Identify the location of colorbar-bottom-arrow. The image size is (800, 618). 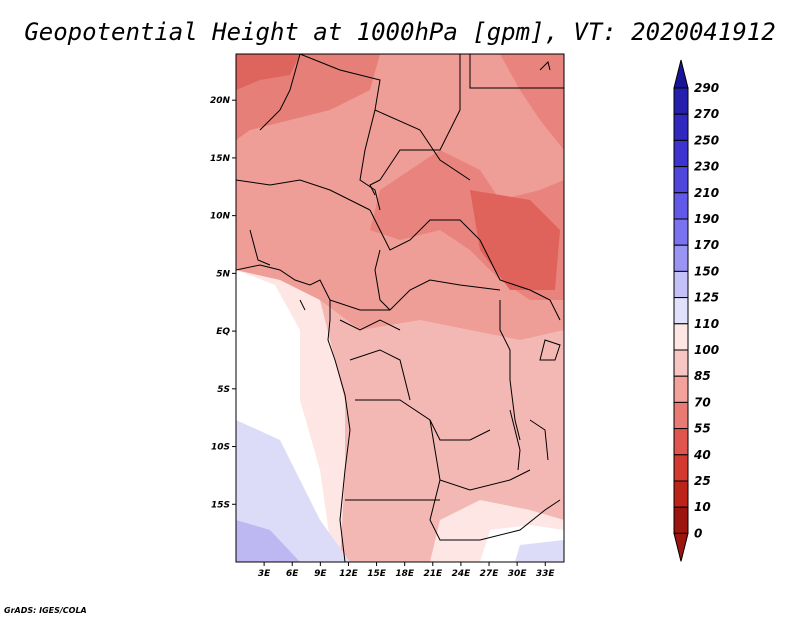
(681, 547).